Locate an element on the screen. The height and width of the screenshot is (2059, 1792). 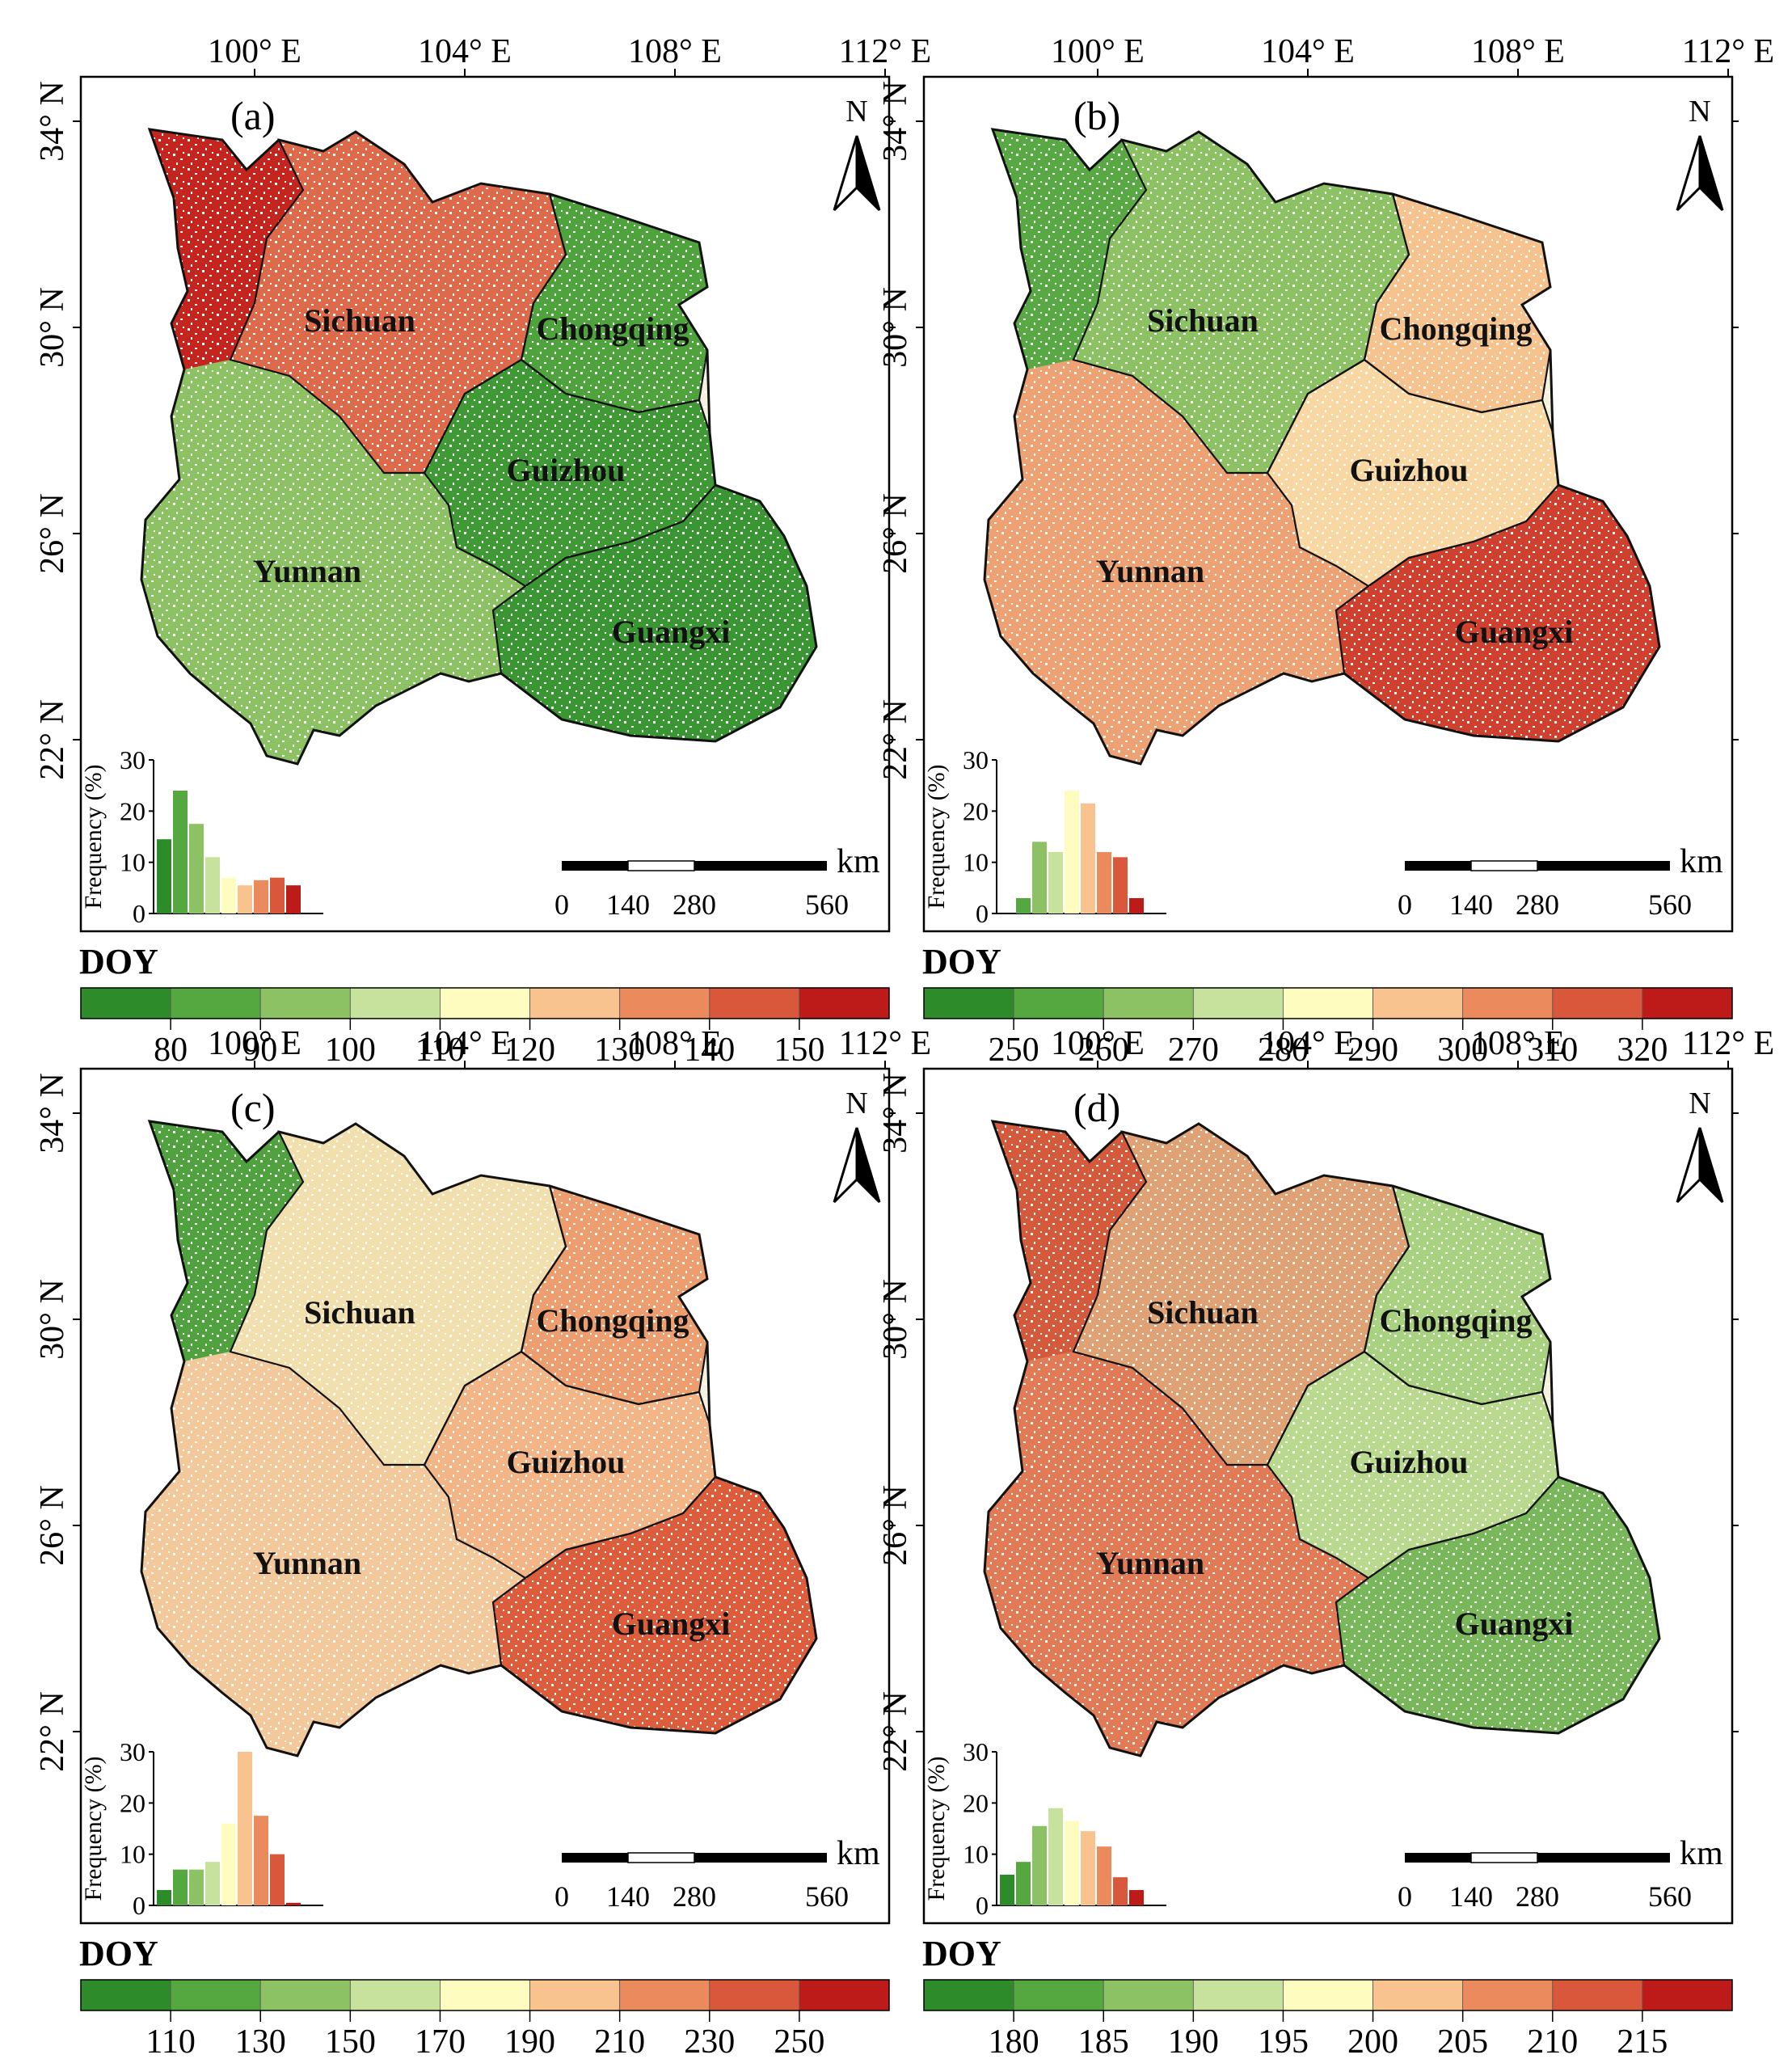
scale-tick-label: 0 is located at coordinates (1405, 1897).